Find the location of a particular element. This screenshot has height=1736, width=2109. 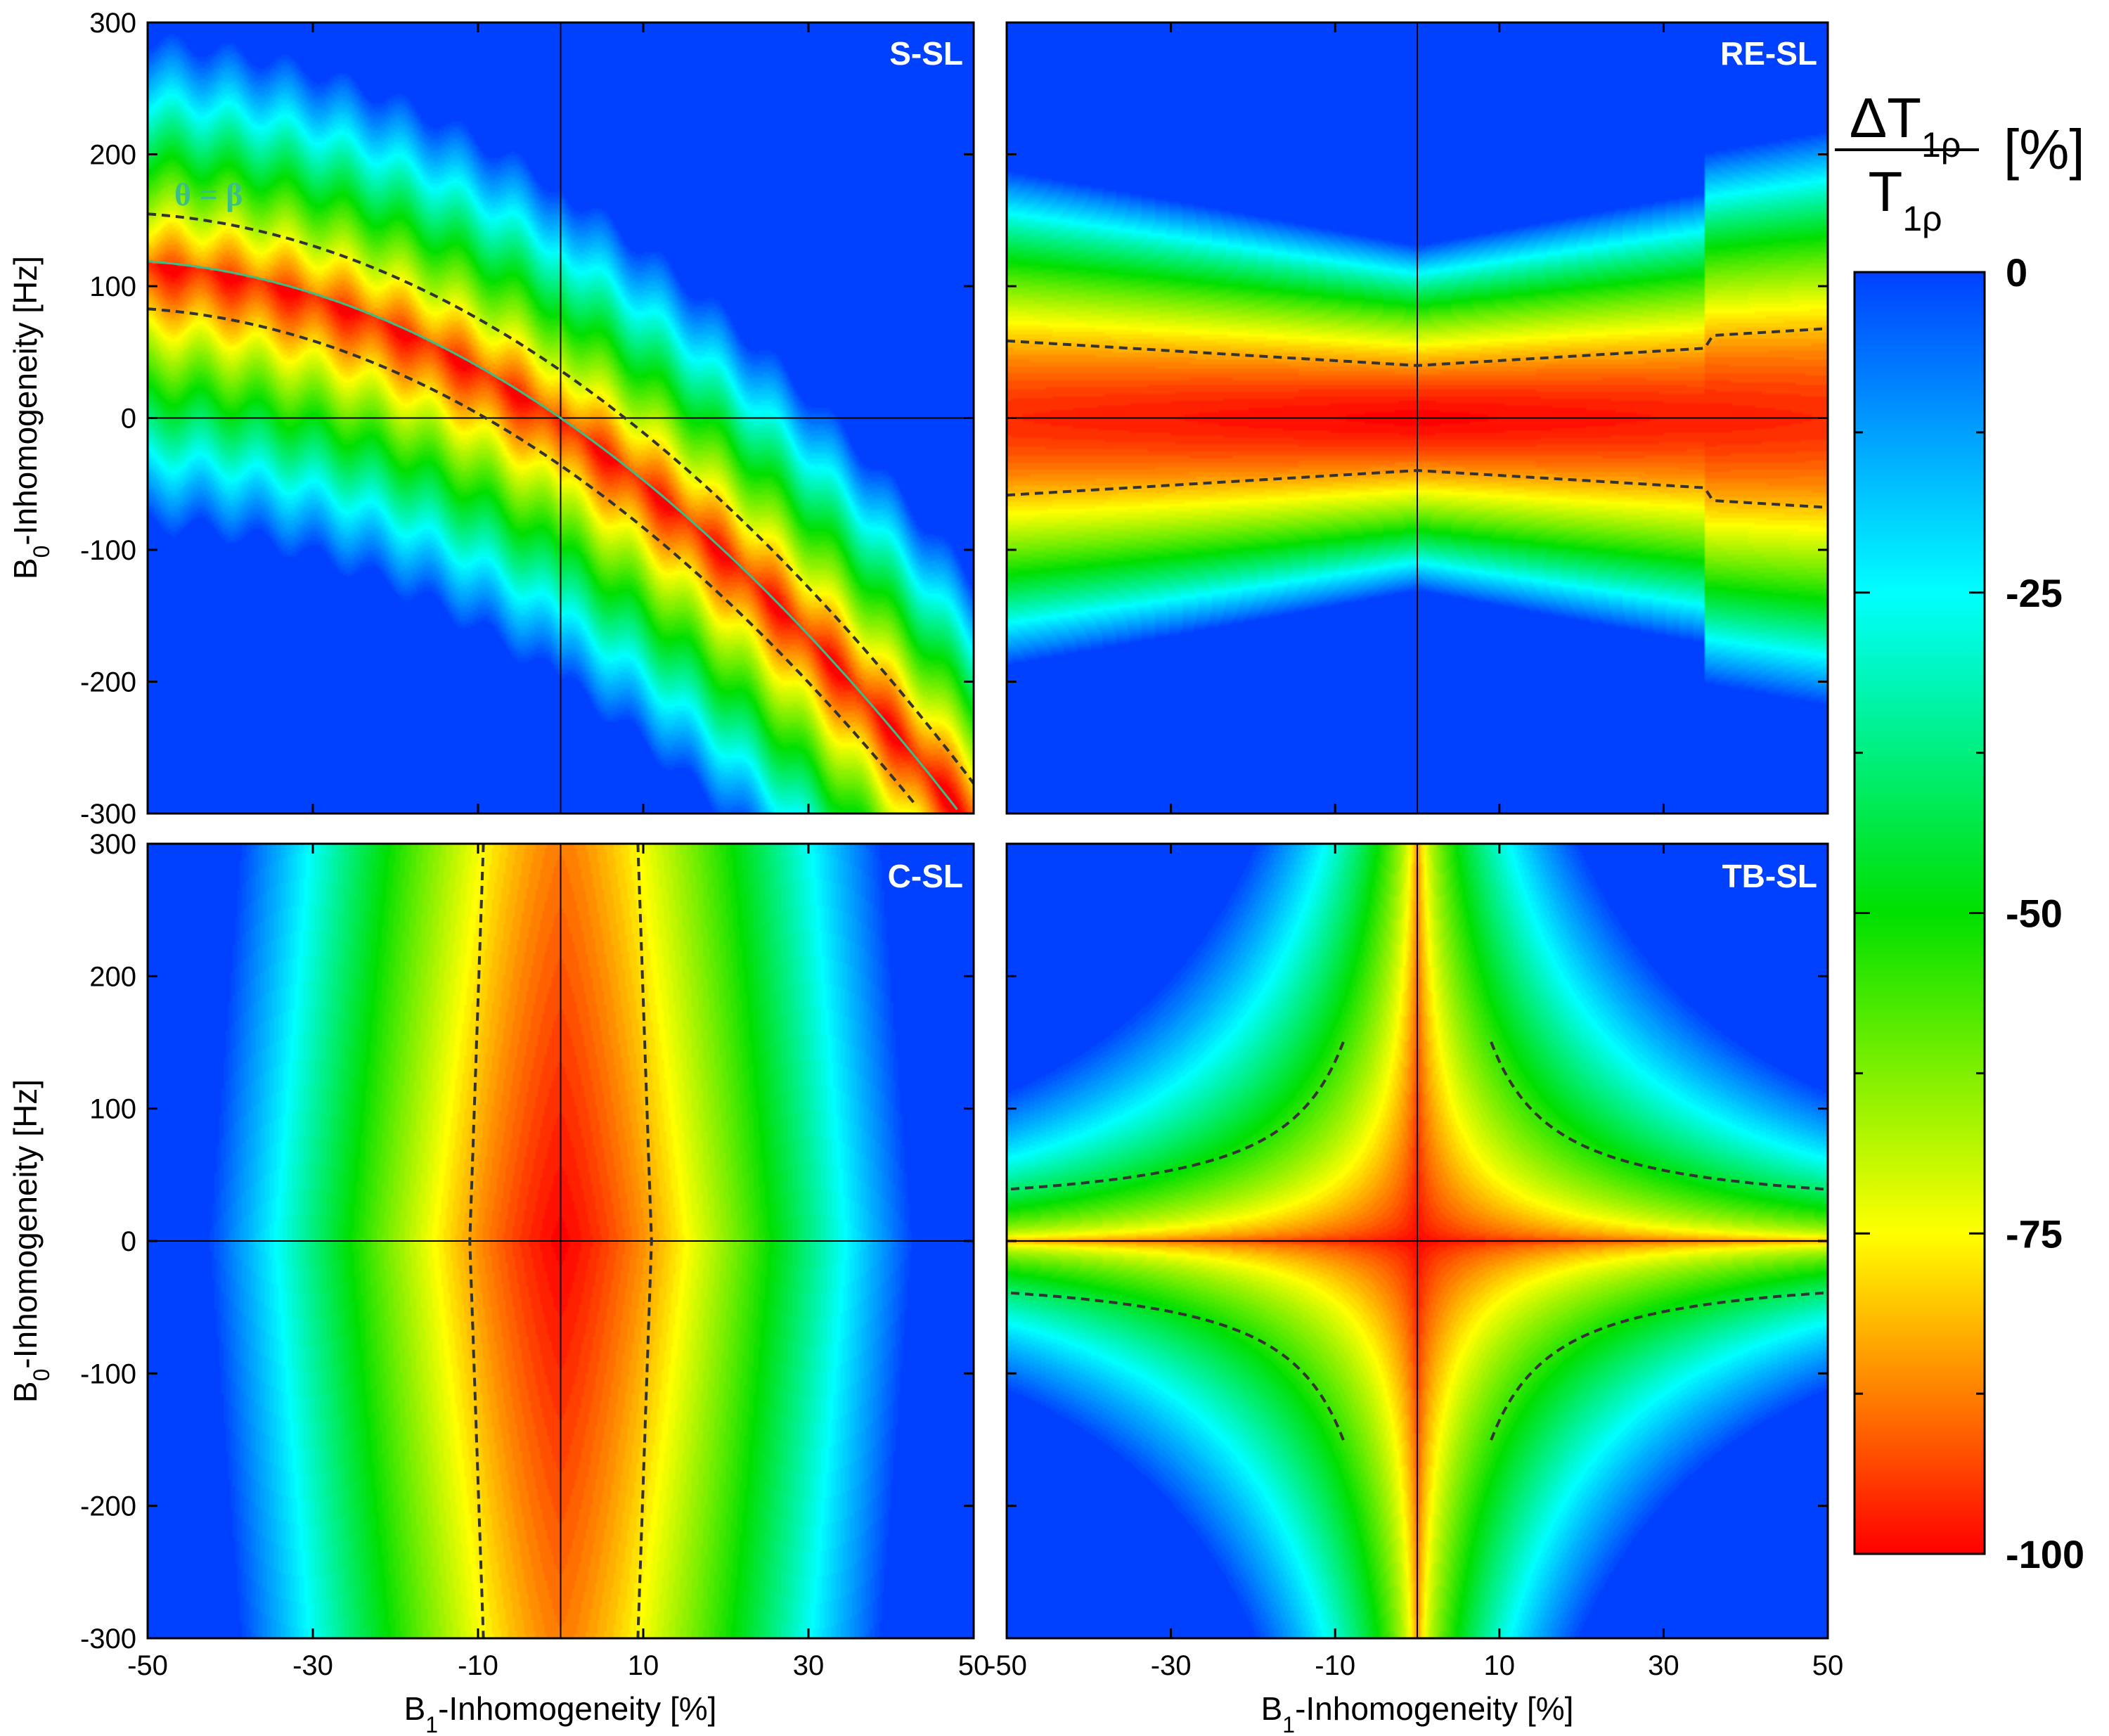

y-axis-label-bottom: B0-Inhomogeneity [Hz] is located at coordinates (30, 1241).